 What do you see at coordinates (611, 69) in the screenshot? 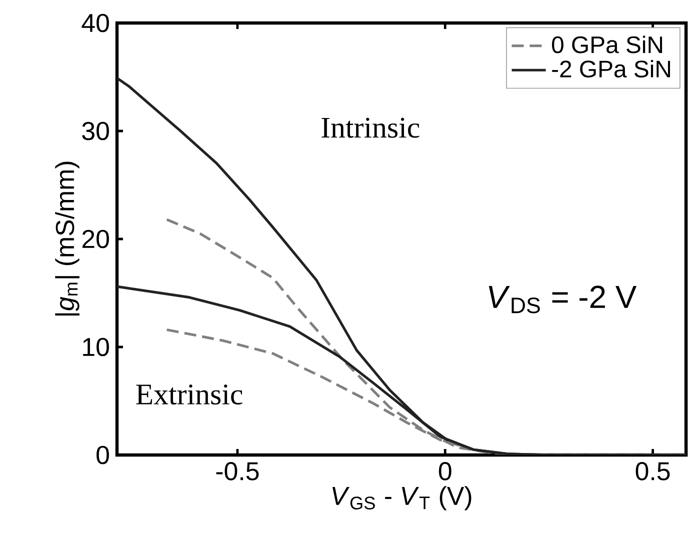
I see `legend-label: -2 GPa SiN` at bounding box center [611, 69].